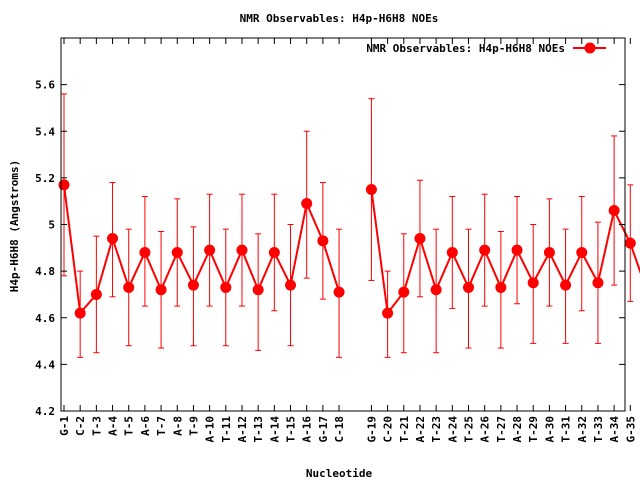 The width and height of the screenshot is (640, 480). I want to click on x-tick-label: A-14, so click(274, 429).